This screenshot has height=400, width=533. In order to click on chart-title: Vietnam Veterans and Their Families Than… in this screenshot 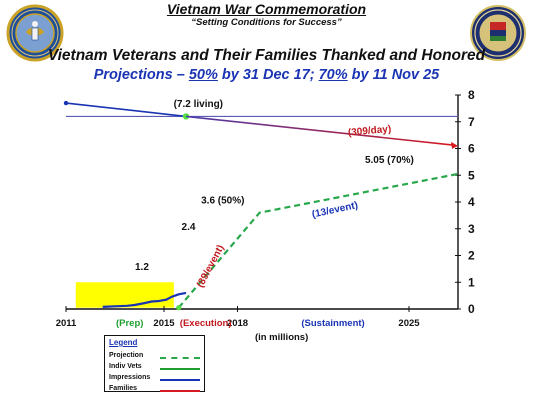, I will do `click(266, 55)`.